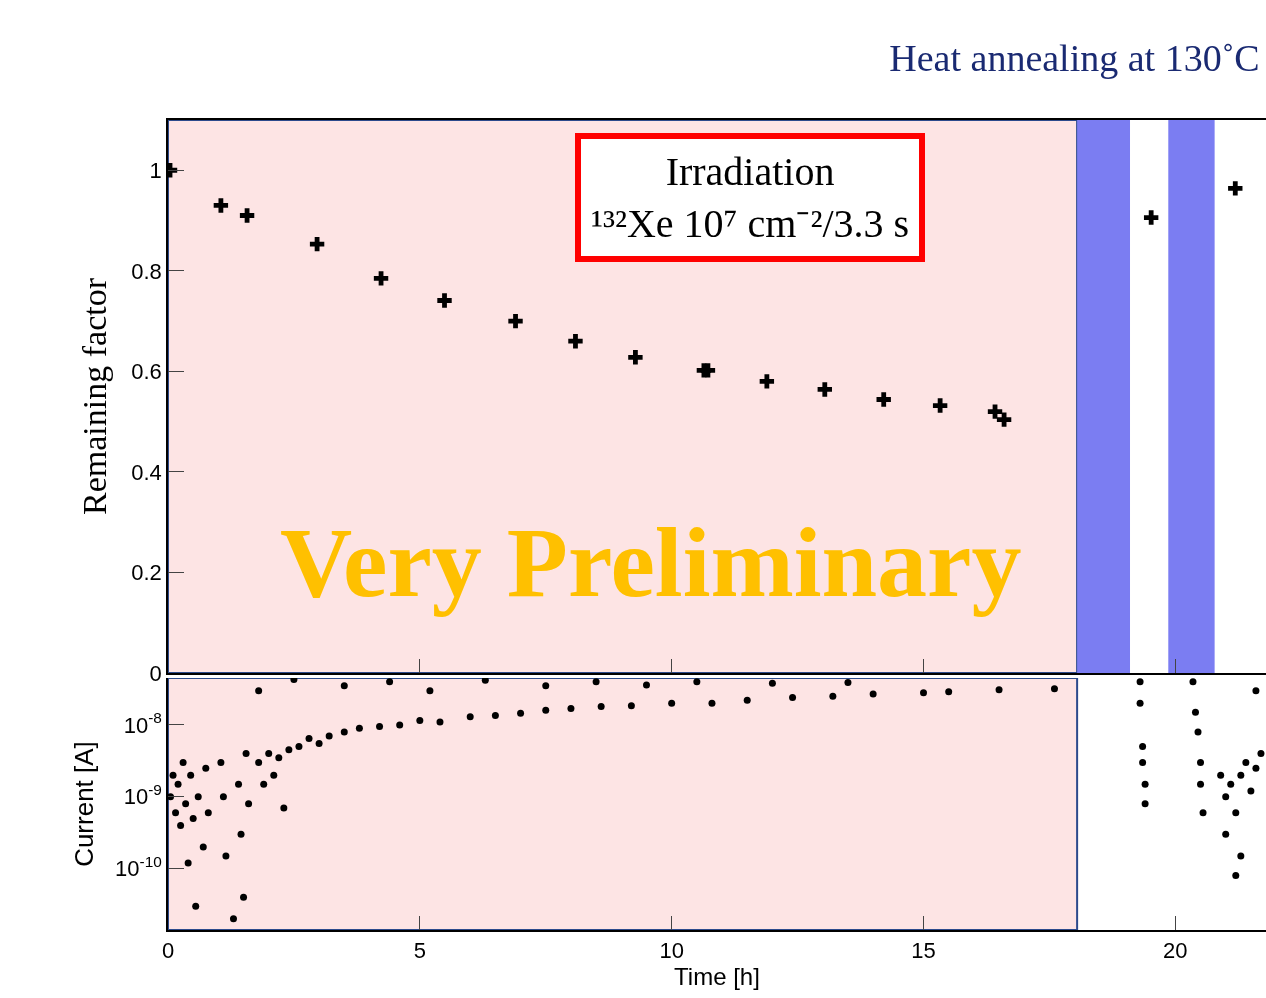  I want to click on x-tick-label: 10, so click(671, 951).